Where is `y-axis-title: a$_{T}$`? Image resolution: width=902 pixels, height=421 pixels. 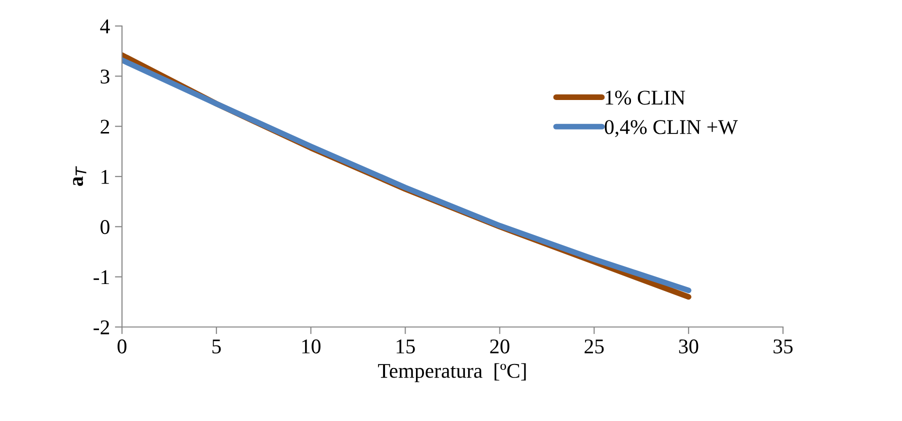
y-axis-title: a$_{T}$ is located at coordinates (79, 176).